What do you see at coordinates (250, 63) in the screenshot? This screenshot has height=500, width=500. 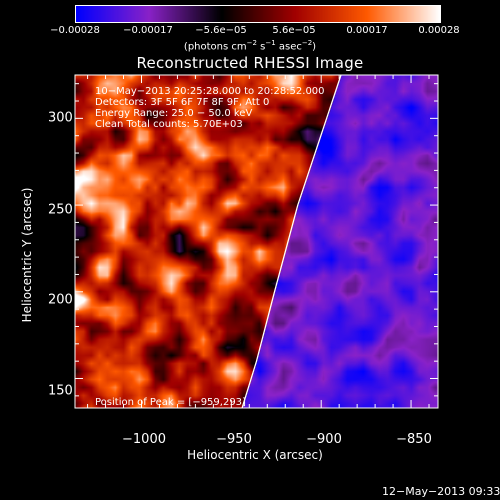 I see `chart-title: Reconstructed RHESSI Image` at bounding box center [250, 63].